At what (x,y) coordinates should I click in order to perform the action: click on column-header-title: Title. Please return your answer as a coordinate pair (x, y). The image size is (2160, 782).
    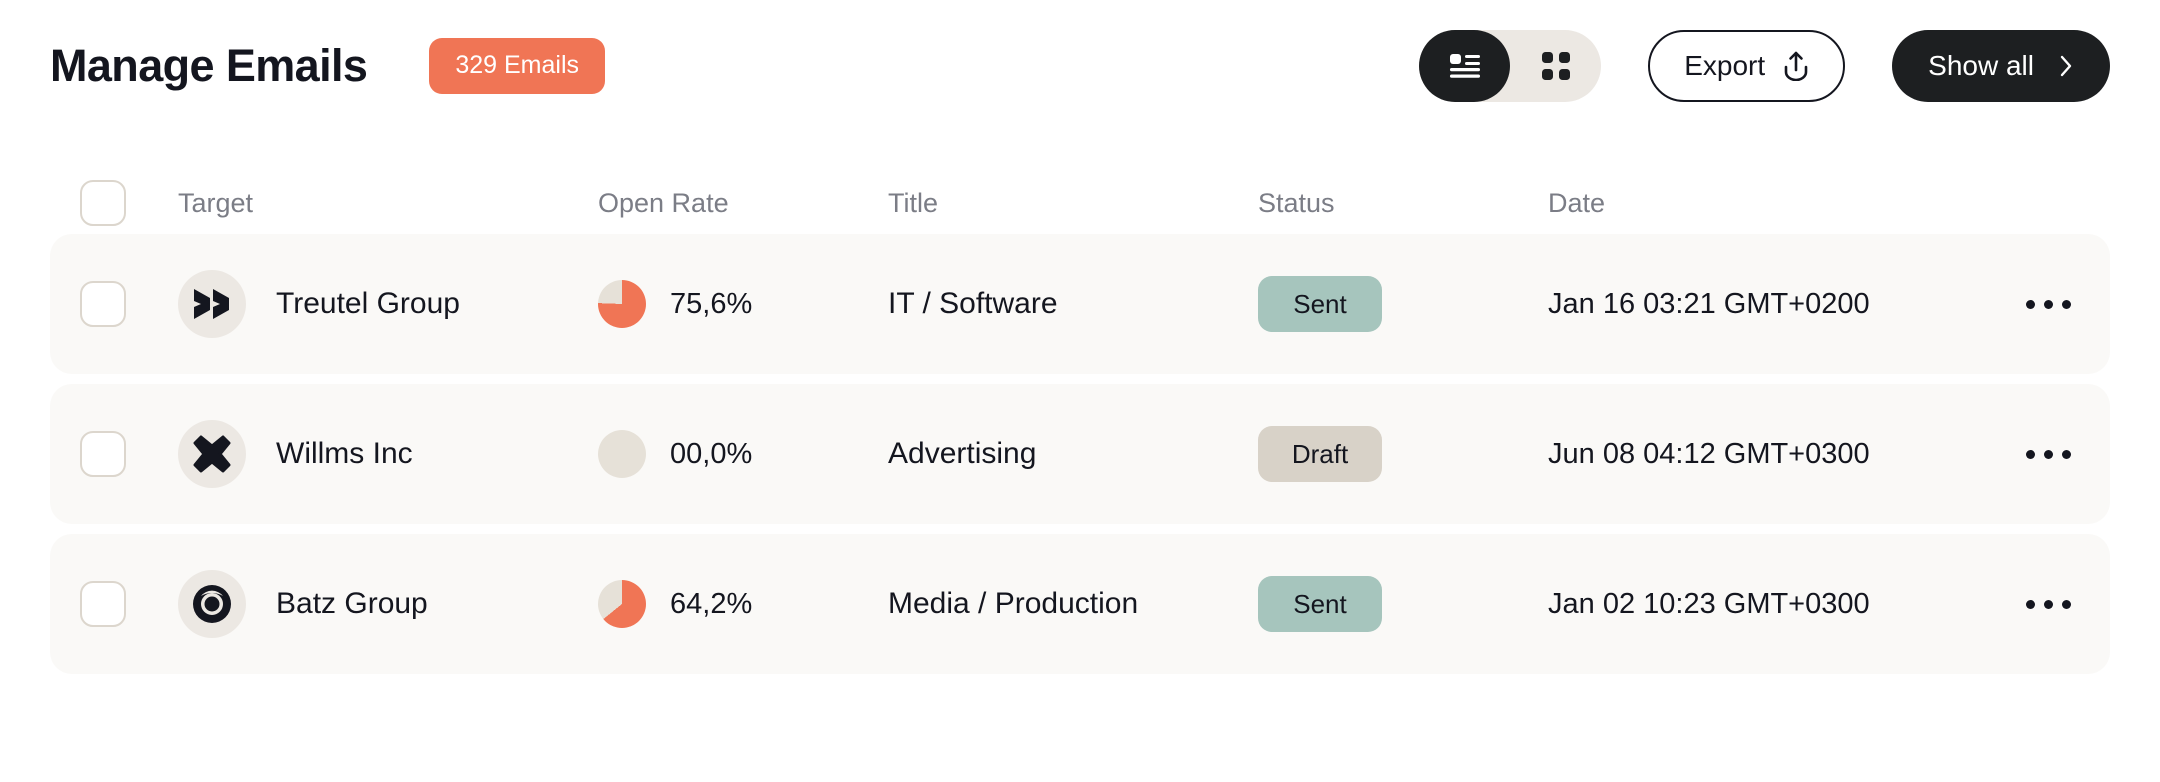
    Looking at the image, I should click on (913, 202).